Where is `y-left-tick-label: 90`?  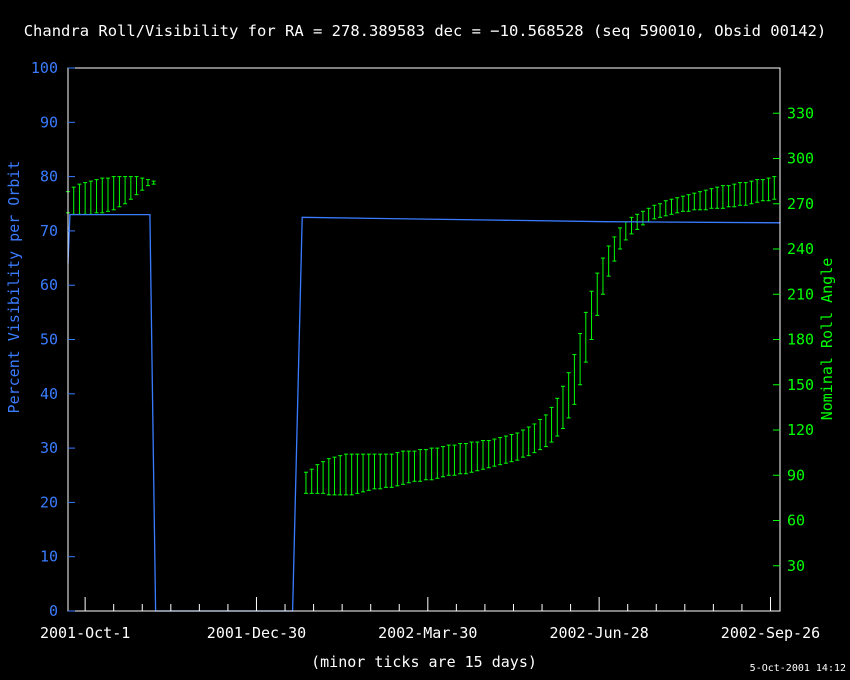 y-left-tick-label: 90 is located at coordinates (49, 122).